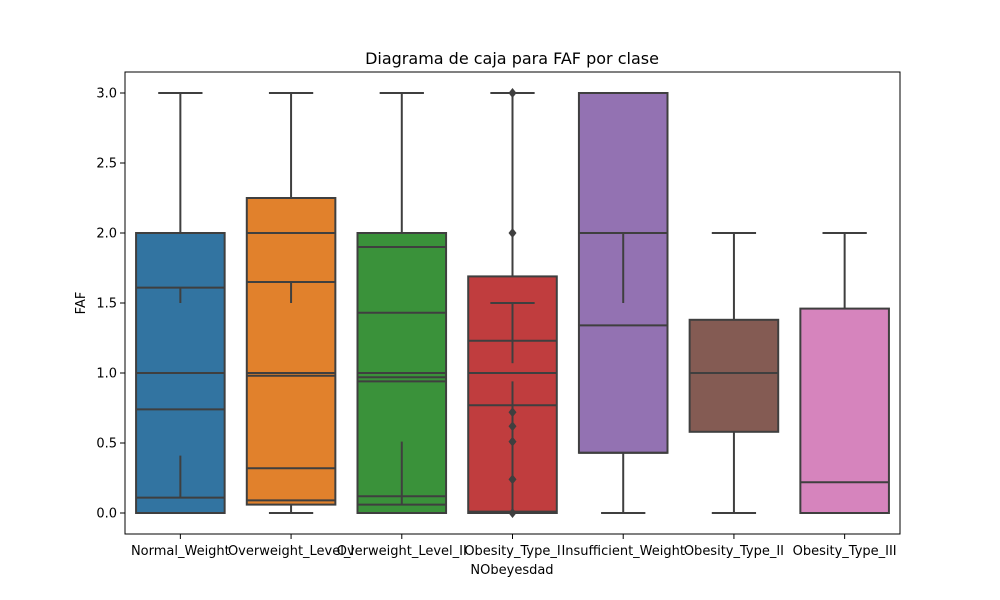 This screenshot has width=1000, height=600. Describe the element at coordinates (402, 376) in the screenshot. I see `overlay-Overweight_Level_II` at that location.